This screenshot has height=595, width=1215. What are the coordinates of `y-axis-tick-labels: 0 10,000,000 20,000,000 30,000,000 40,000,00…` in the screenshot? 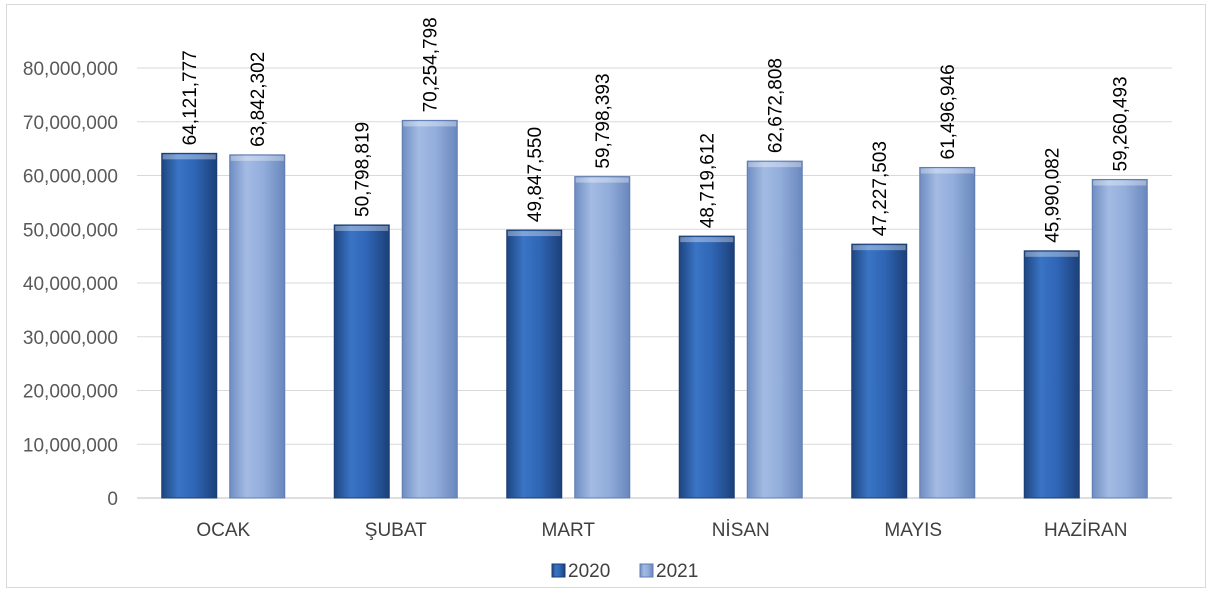 It's located at (70, 284).